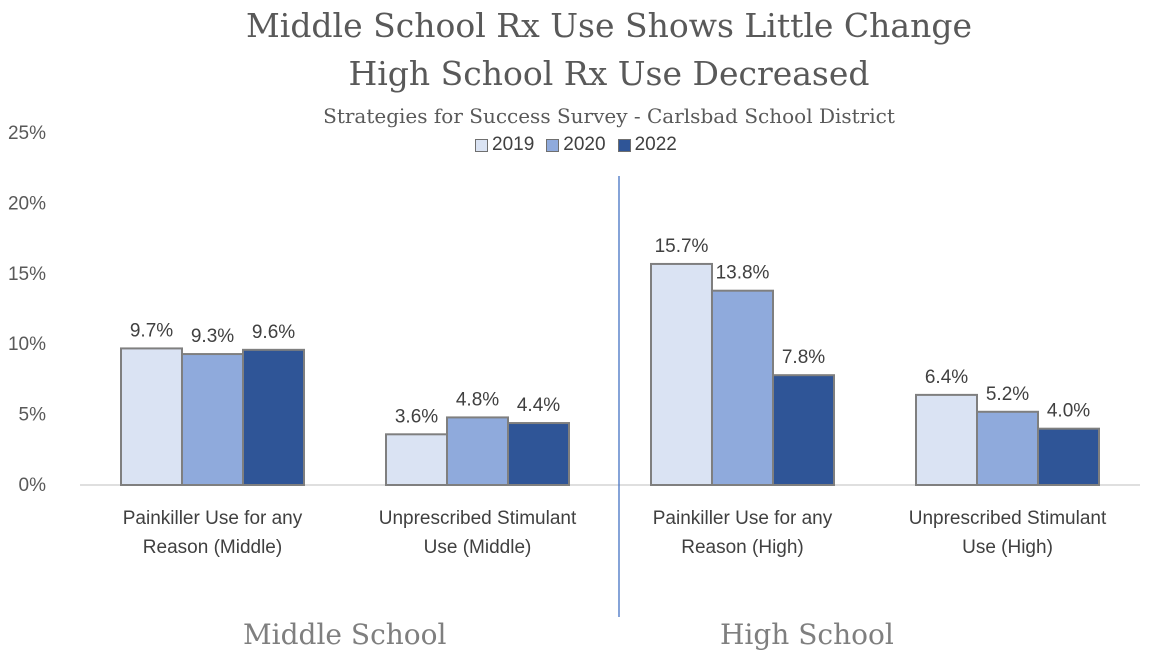  Describe the element at coordinates (655, 144) in the screenshot. I see `legend-label-2022: 2022` at that location.